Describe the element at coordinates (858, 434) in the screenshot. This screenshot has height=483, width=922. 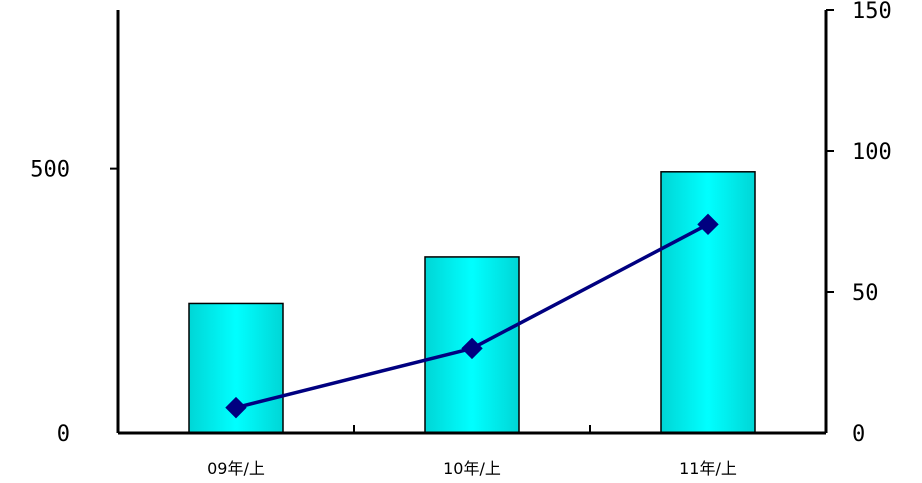
I see `right-tick-label-0: 0` at that location.